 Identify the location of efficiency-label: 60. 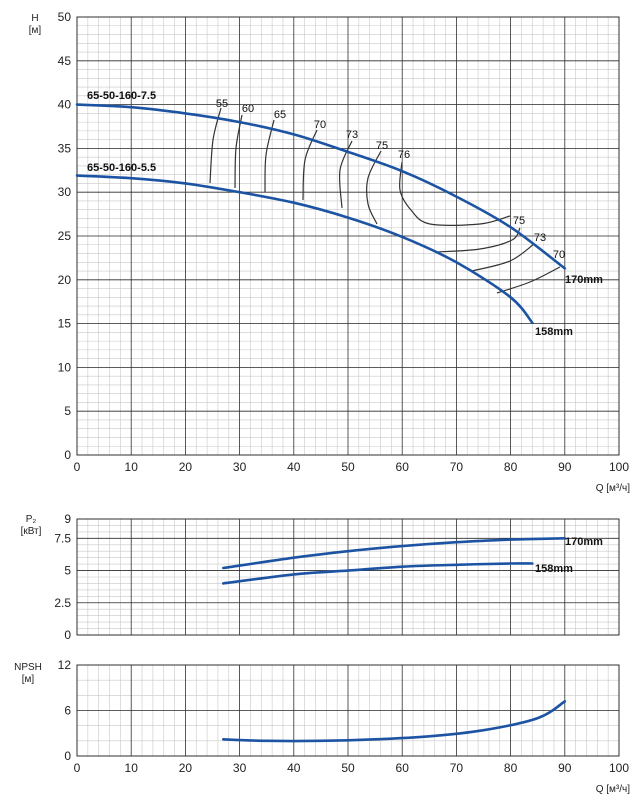
(248, 109).